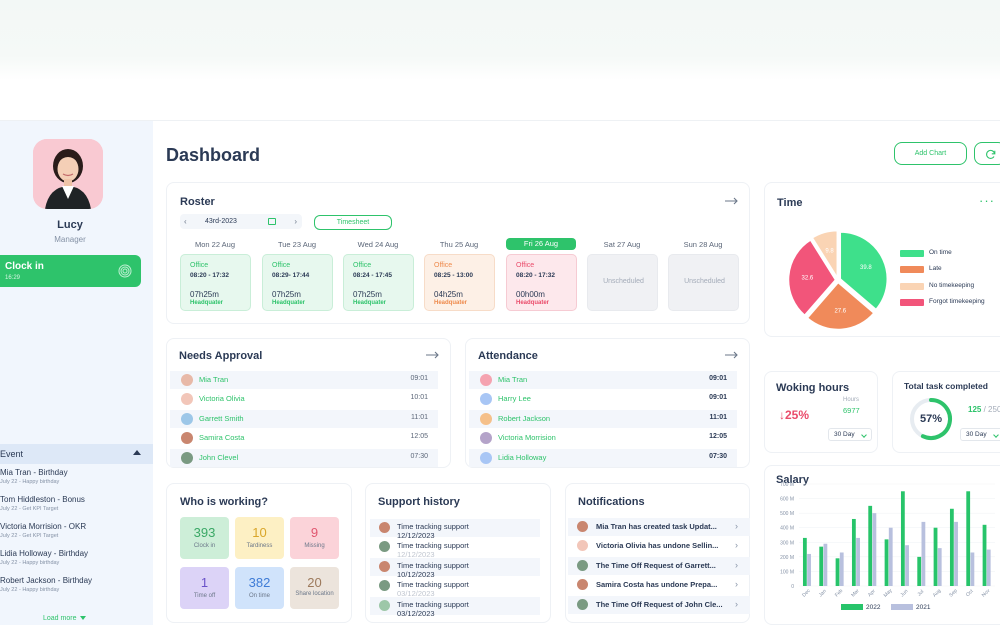  I want to click on total-task-period-select: 30 Day, so click(980, 434).